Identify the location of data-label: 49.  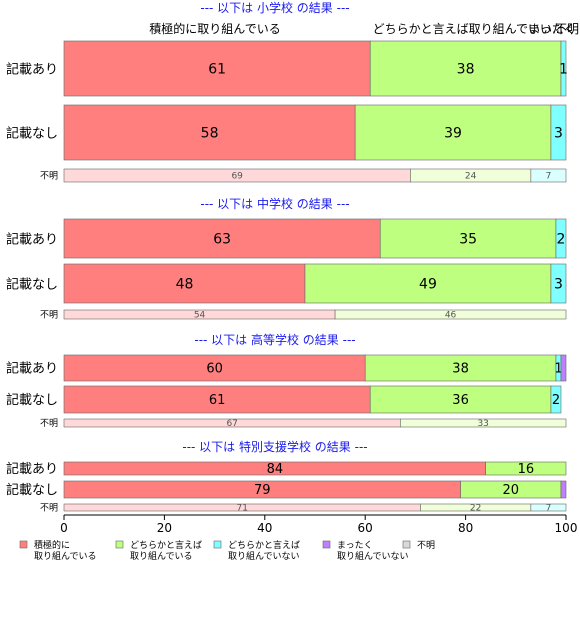
(428, 285).